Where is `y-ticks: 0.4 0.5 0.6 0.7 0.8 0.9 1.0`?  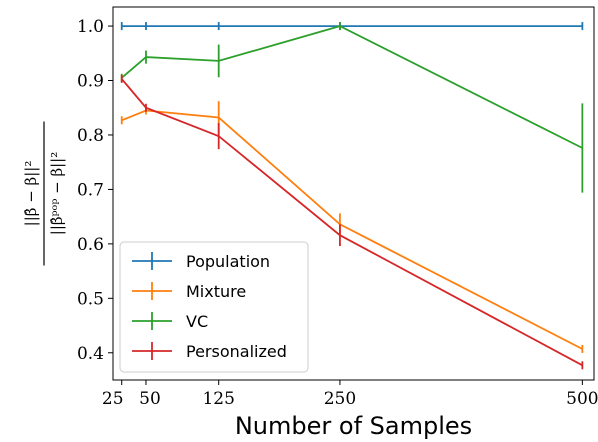 y-ticks: 0.4 0.5 0.6 0.7 0.8 0.9 1.0 is located at coordinates (95, 190).